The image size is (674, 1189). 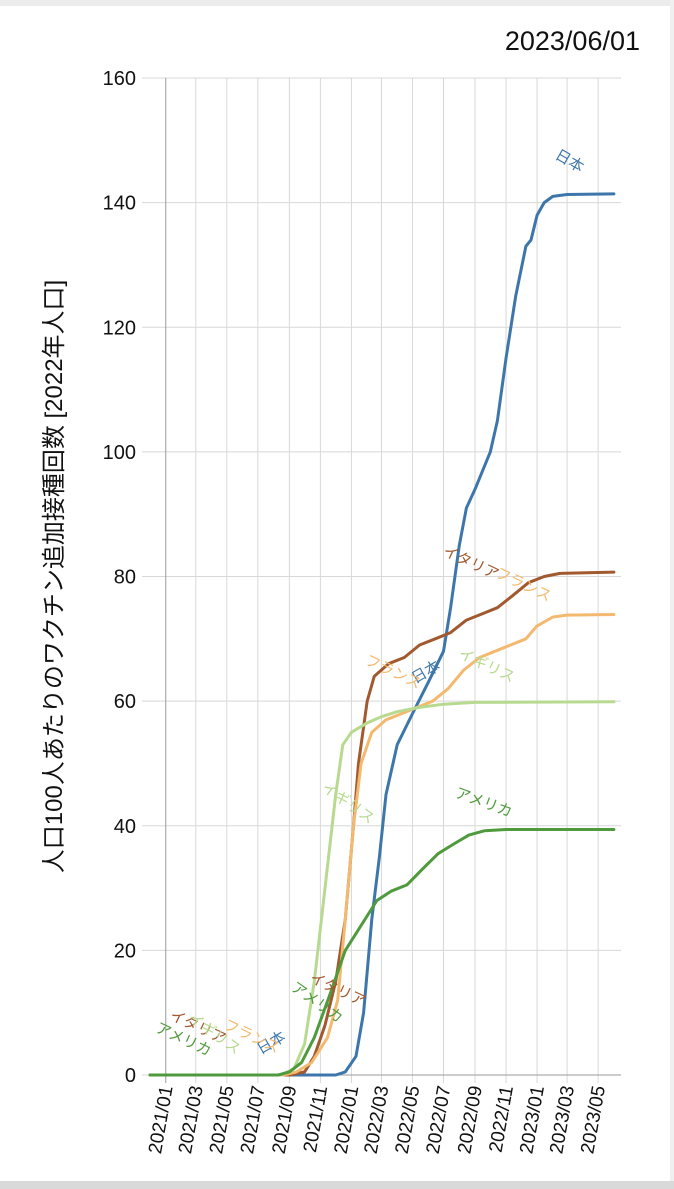 What do you see at coordinates (191, 1119) in the screenshot?
I see `x-tick-label: 2021/03` at bounding box center [191, 1119].